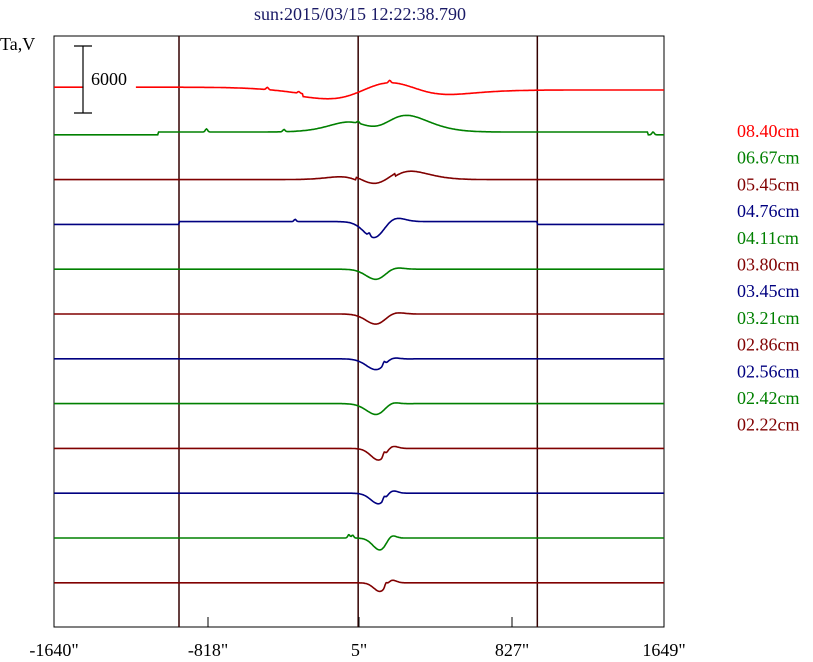 This screenshot has height=662, width=813. I want to click on y-axis-label: Ta,V, so click(17, 44).